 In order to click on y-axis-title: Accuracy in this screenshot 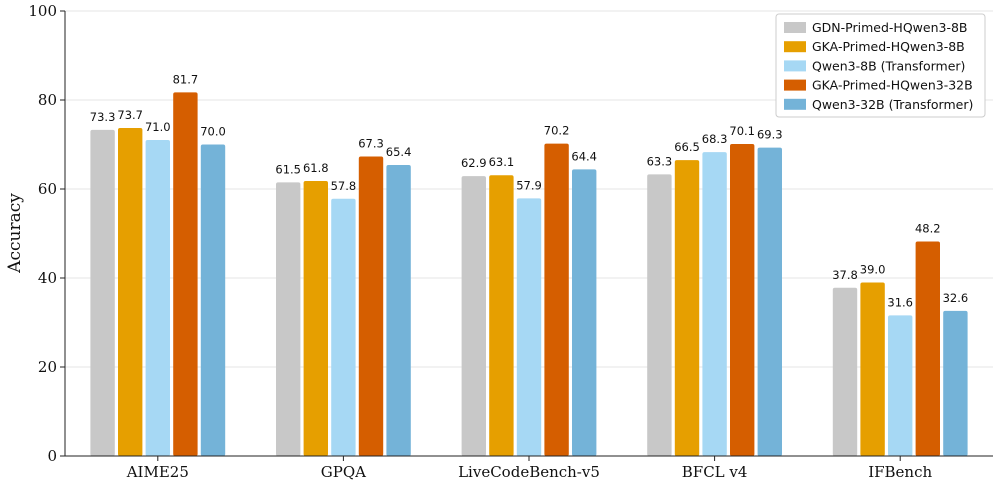, I will do `click(15, 233)`.